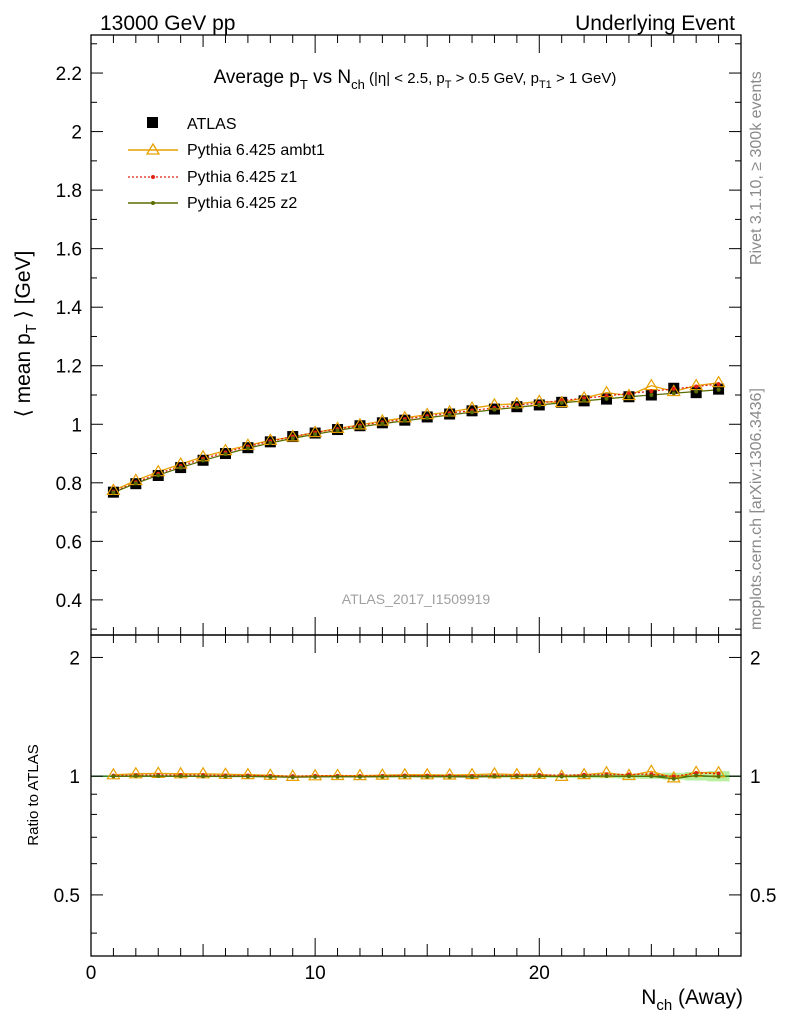 The height and width of the screenshot is (1024, 786). What do you see at coordinates (242, 203) in the screenshot?
I see `legend-label-z2: Pythia 6.425 z2` at bounding box center [242, 203].